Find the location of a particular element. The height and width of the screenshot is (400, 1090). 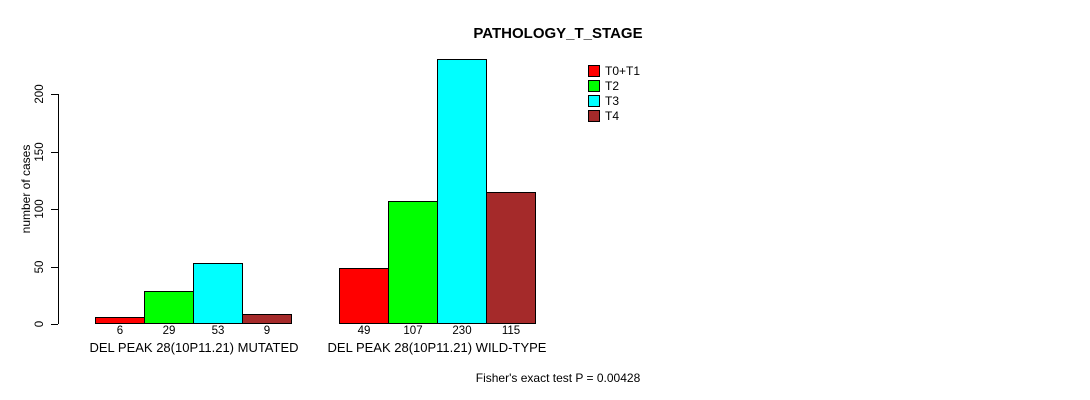

bar-value-label: 115 is located at coordinates (511, 331).